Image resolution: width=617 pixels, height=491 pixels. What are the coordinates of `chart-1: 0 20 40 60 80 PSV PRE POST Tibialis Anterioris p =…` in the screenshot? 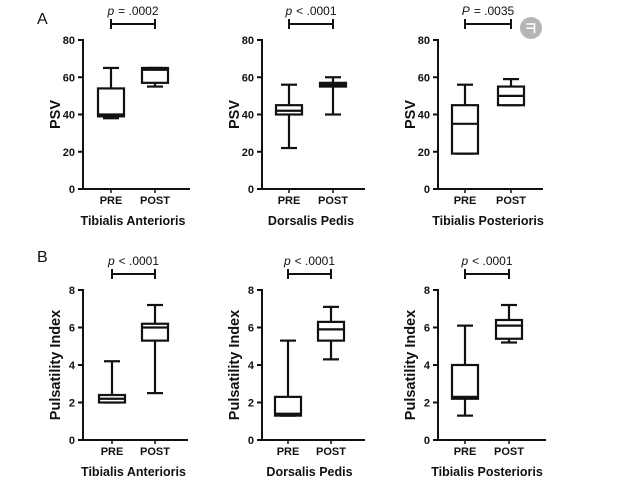 It's located at (119, 116).